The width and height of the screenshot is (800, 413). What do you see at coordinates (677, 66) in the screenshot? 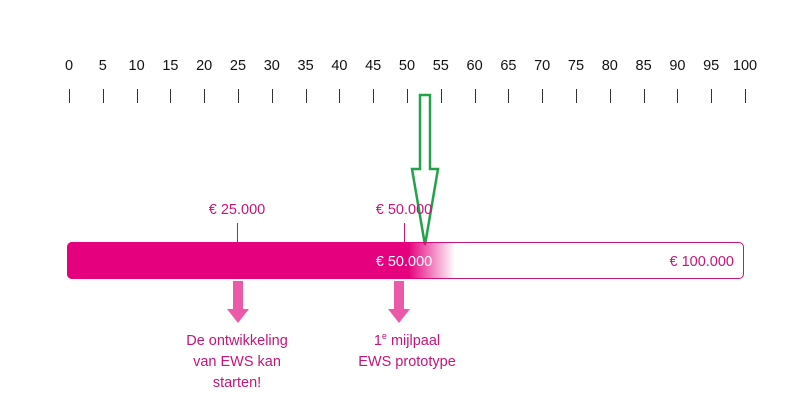
I see `scale-tick-label: 90` at bounding box center [677, 66].